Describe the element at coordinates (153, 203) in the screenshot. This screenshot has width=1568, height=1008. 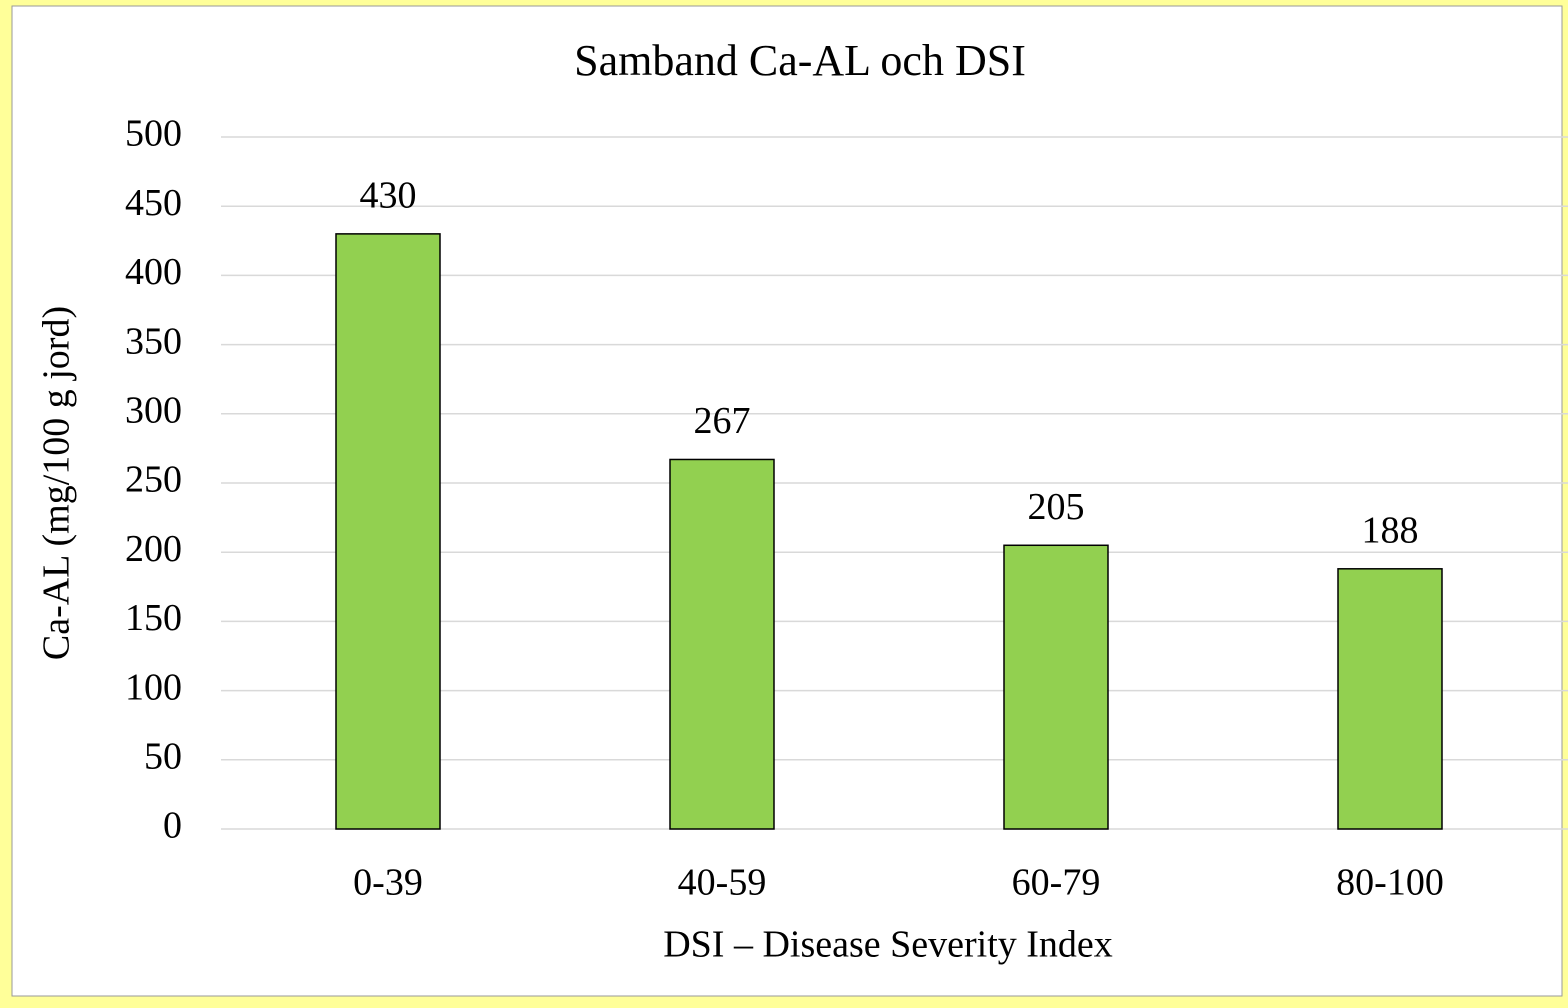
I see `y-tick-label: 450` at that location.